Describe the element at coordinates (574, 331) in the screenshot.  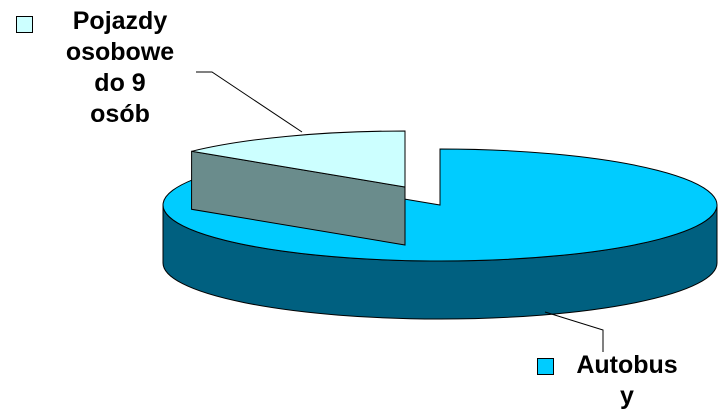
I see `leader-line-autobusy` at that location.